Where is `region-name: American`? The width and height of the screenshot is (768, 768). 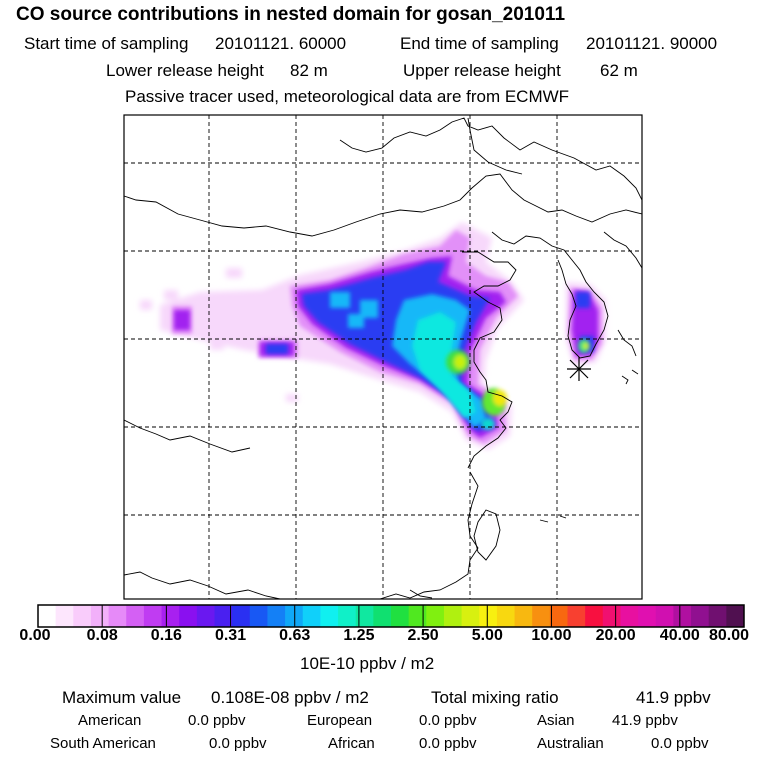 region-name: American is located at coordinates (110, 720).